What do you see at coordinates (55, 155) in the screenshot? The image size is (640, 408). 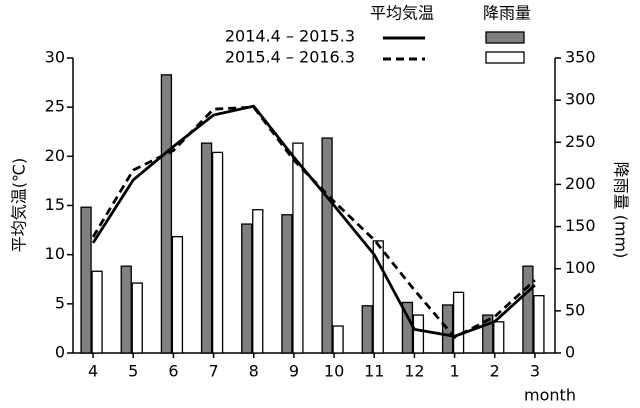 I see `y-tick-label: 20` at bounding box center [55, 155].